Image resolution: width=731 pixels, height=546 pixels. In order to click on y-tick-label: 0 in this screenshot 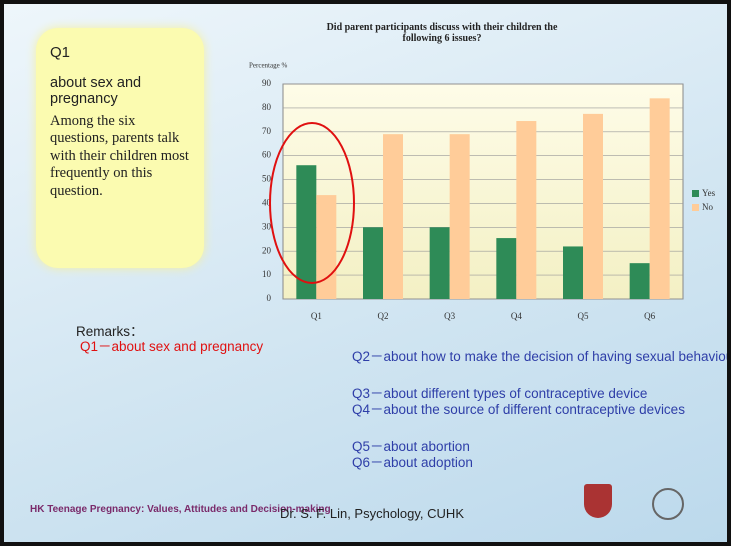, I will do `click(269, 298)`.